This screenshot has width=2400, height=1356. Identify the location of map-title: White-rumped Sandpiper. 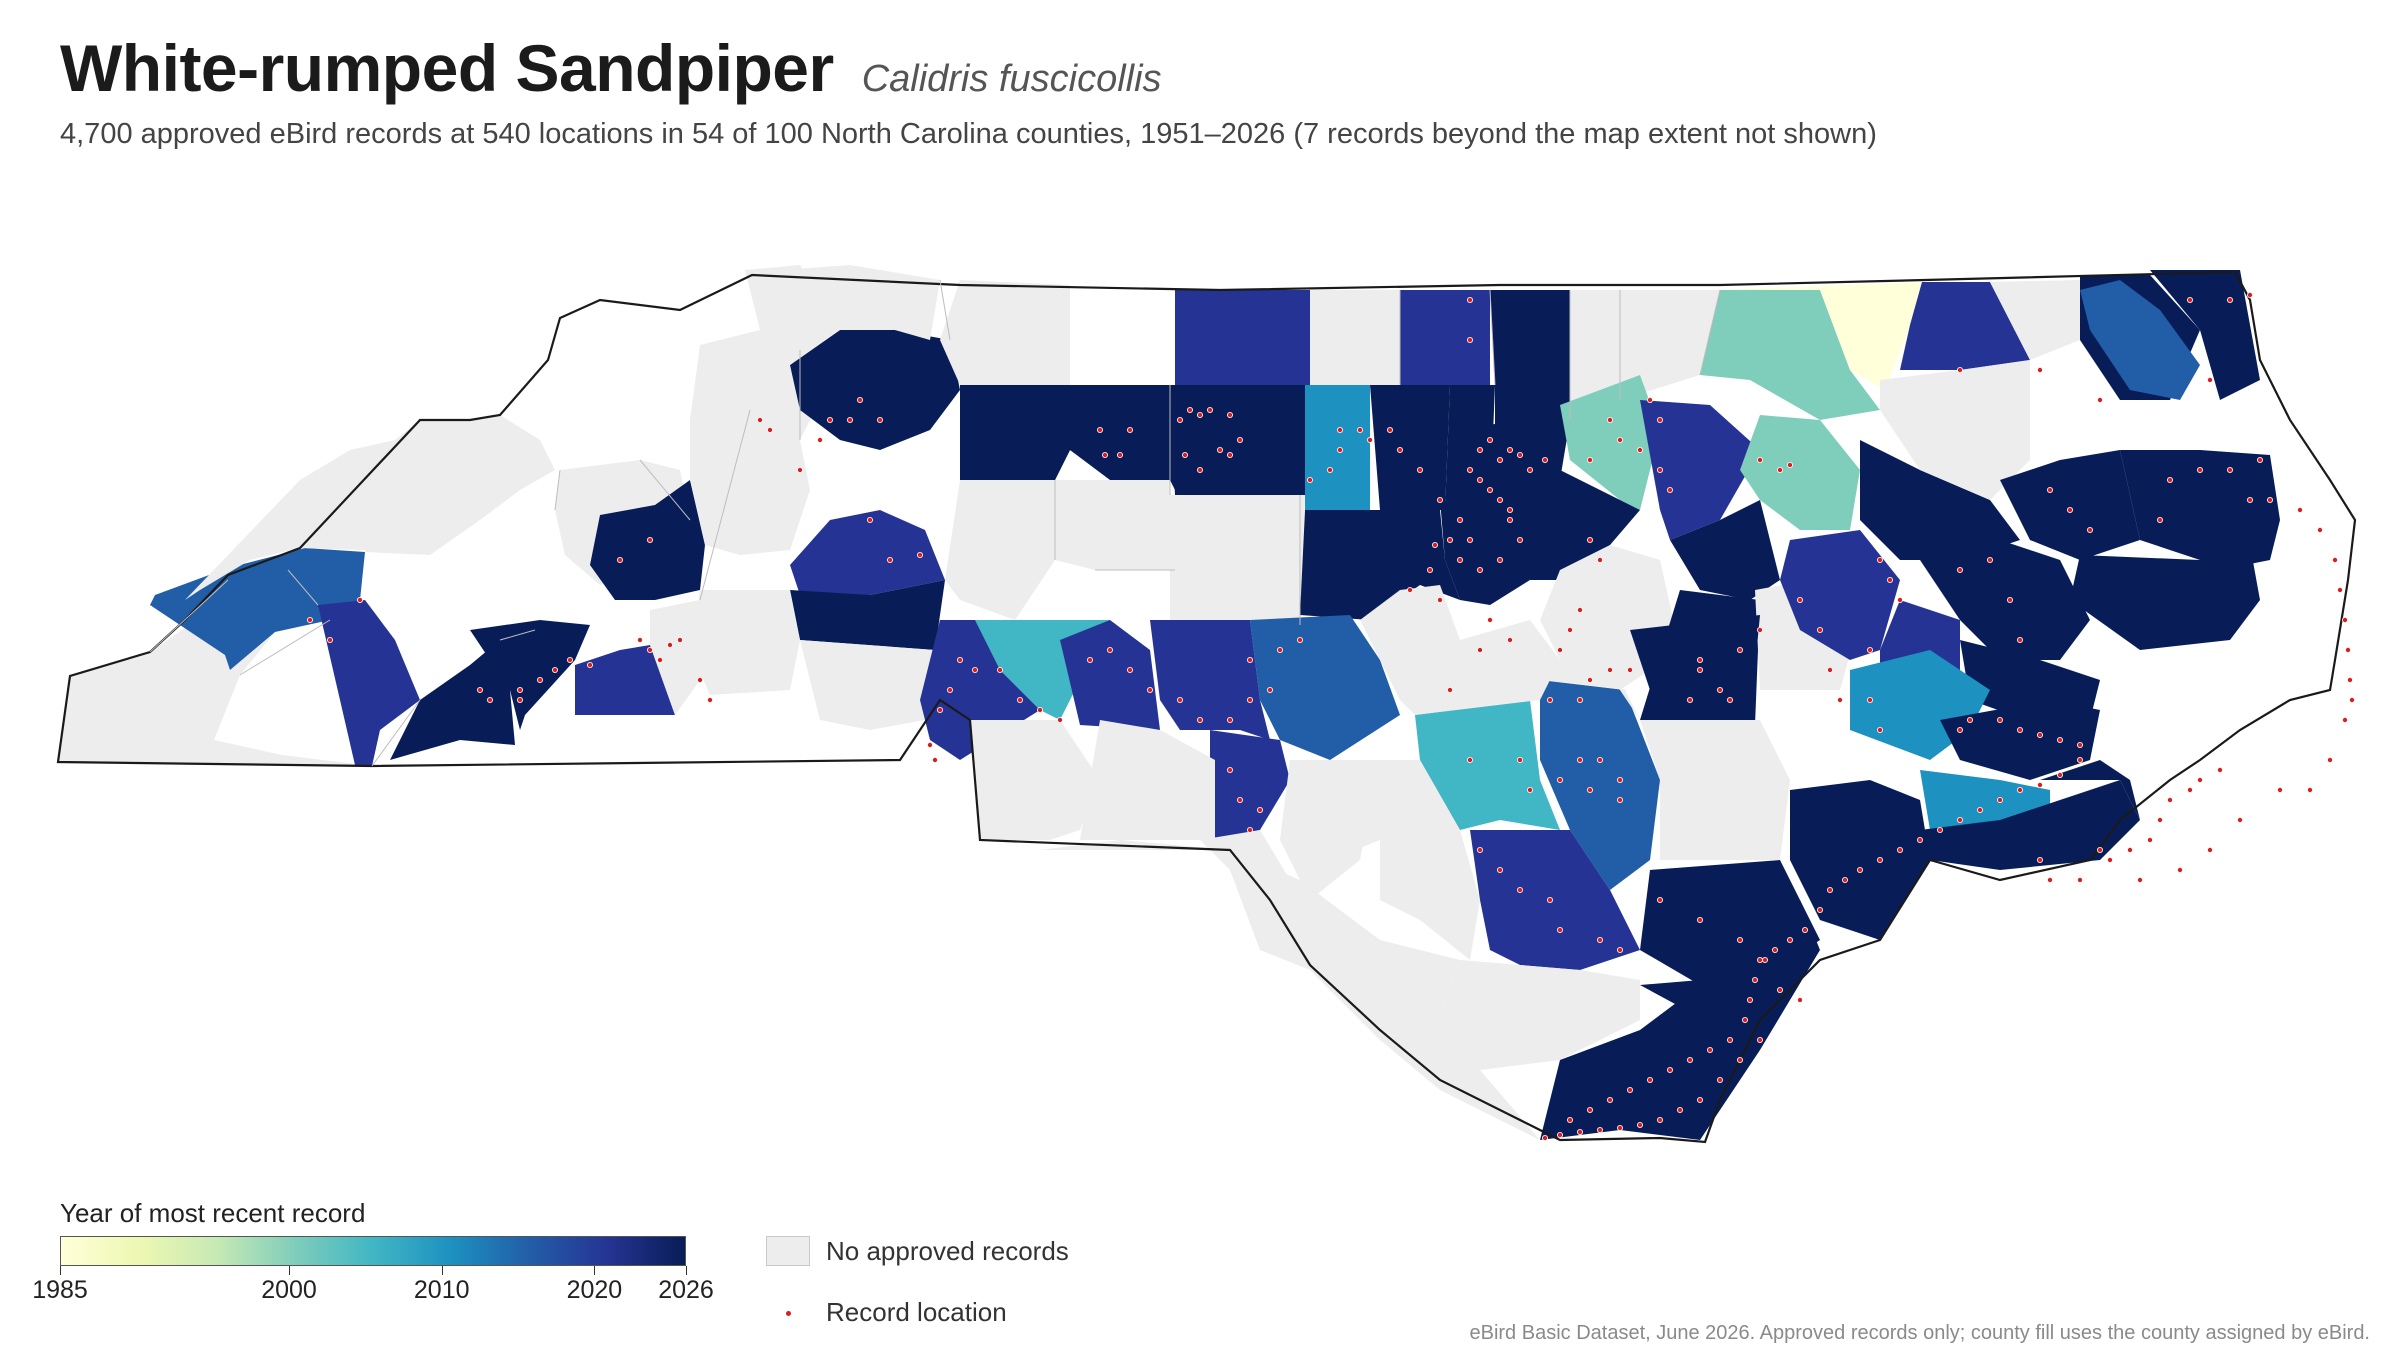
(447, 68).